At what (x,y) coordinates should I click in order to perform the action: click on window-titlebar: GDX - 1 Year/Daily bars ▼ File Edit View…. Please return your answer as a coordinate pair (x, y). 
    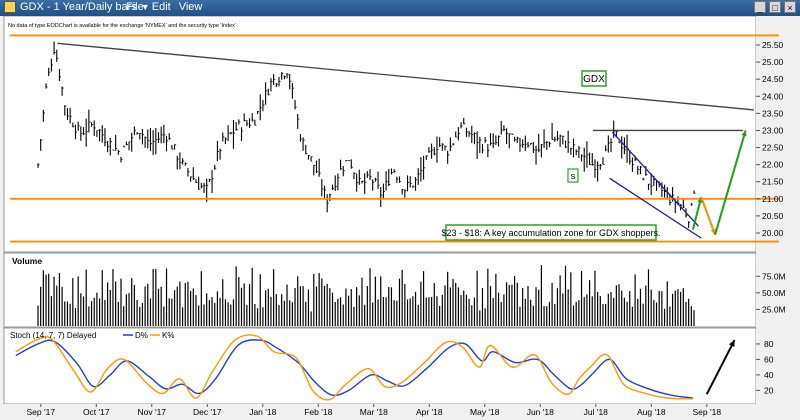
    Looking at the image, I should click on (400, 8).